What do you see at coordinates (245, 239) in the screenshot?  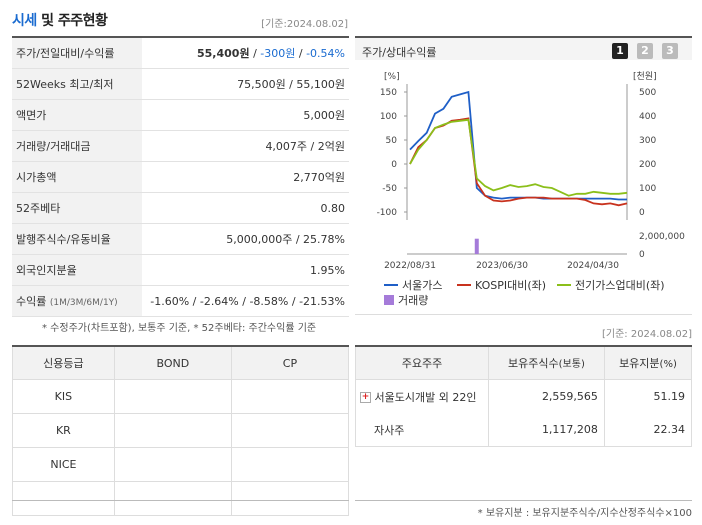 I see `info-value: 5,000,000주 / 25.78%` at bounding box center [245, 239].